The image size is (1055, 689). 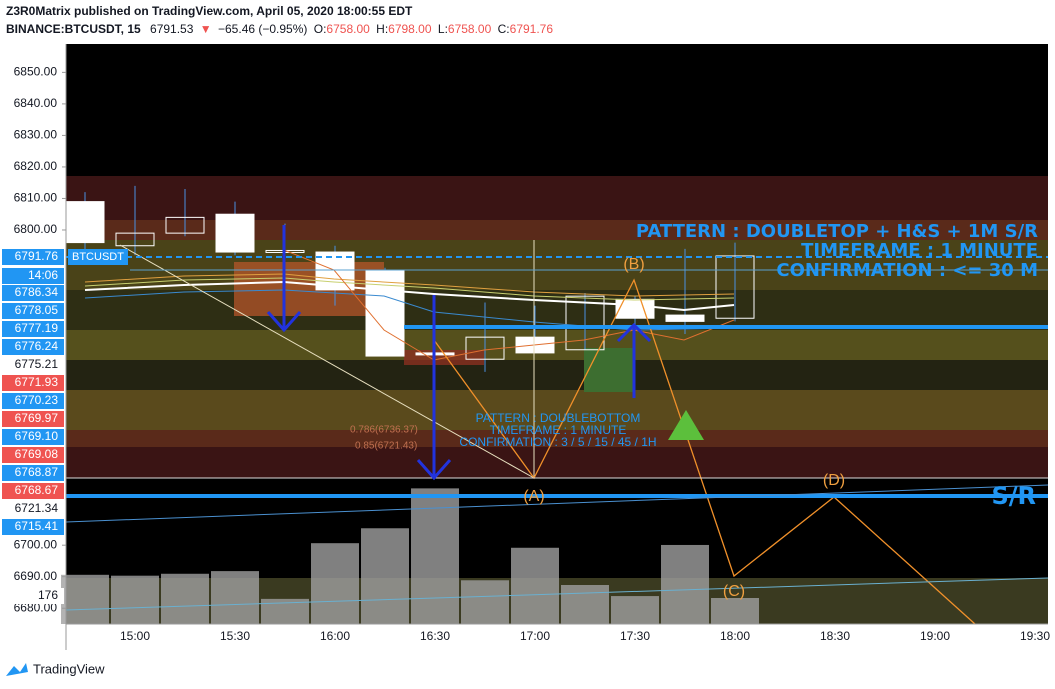 I want to click on price-label: 14:06, so click(x=43, y=275).